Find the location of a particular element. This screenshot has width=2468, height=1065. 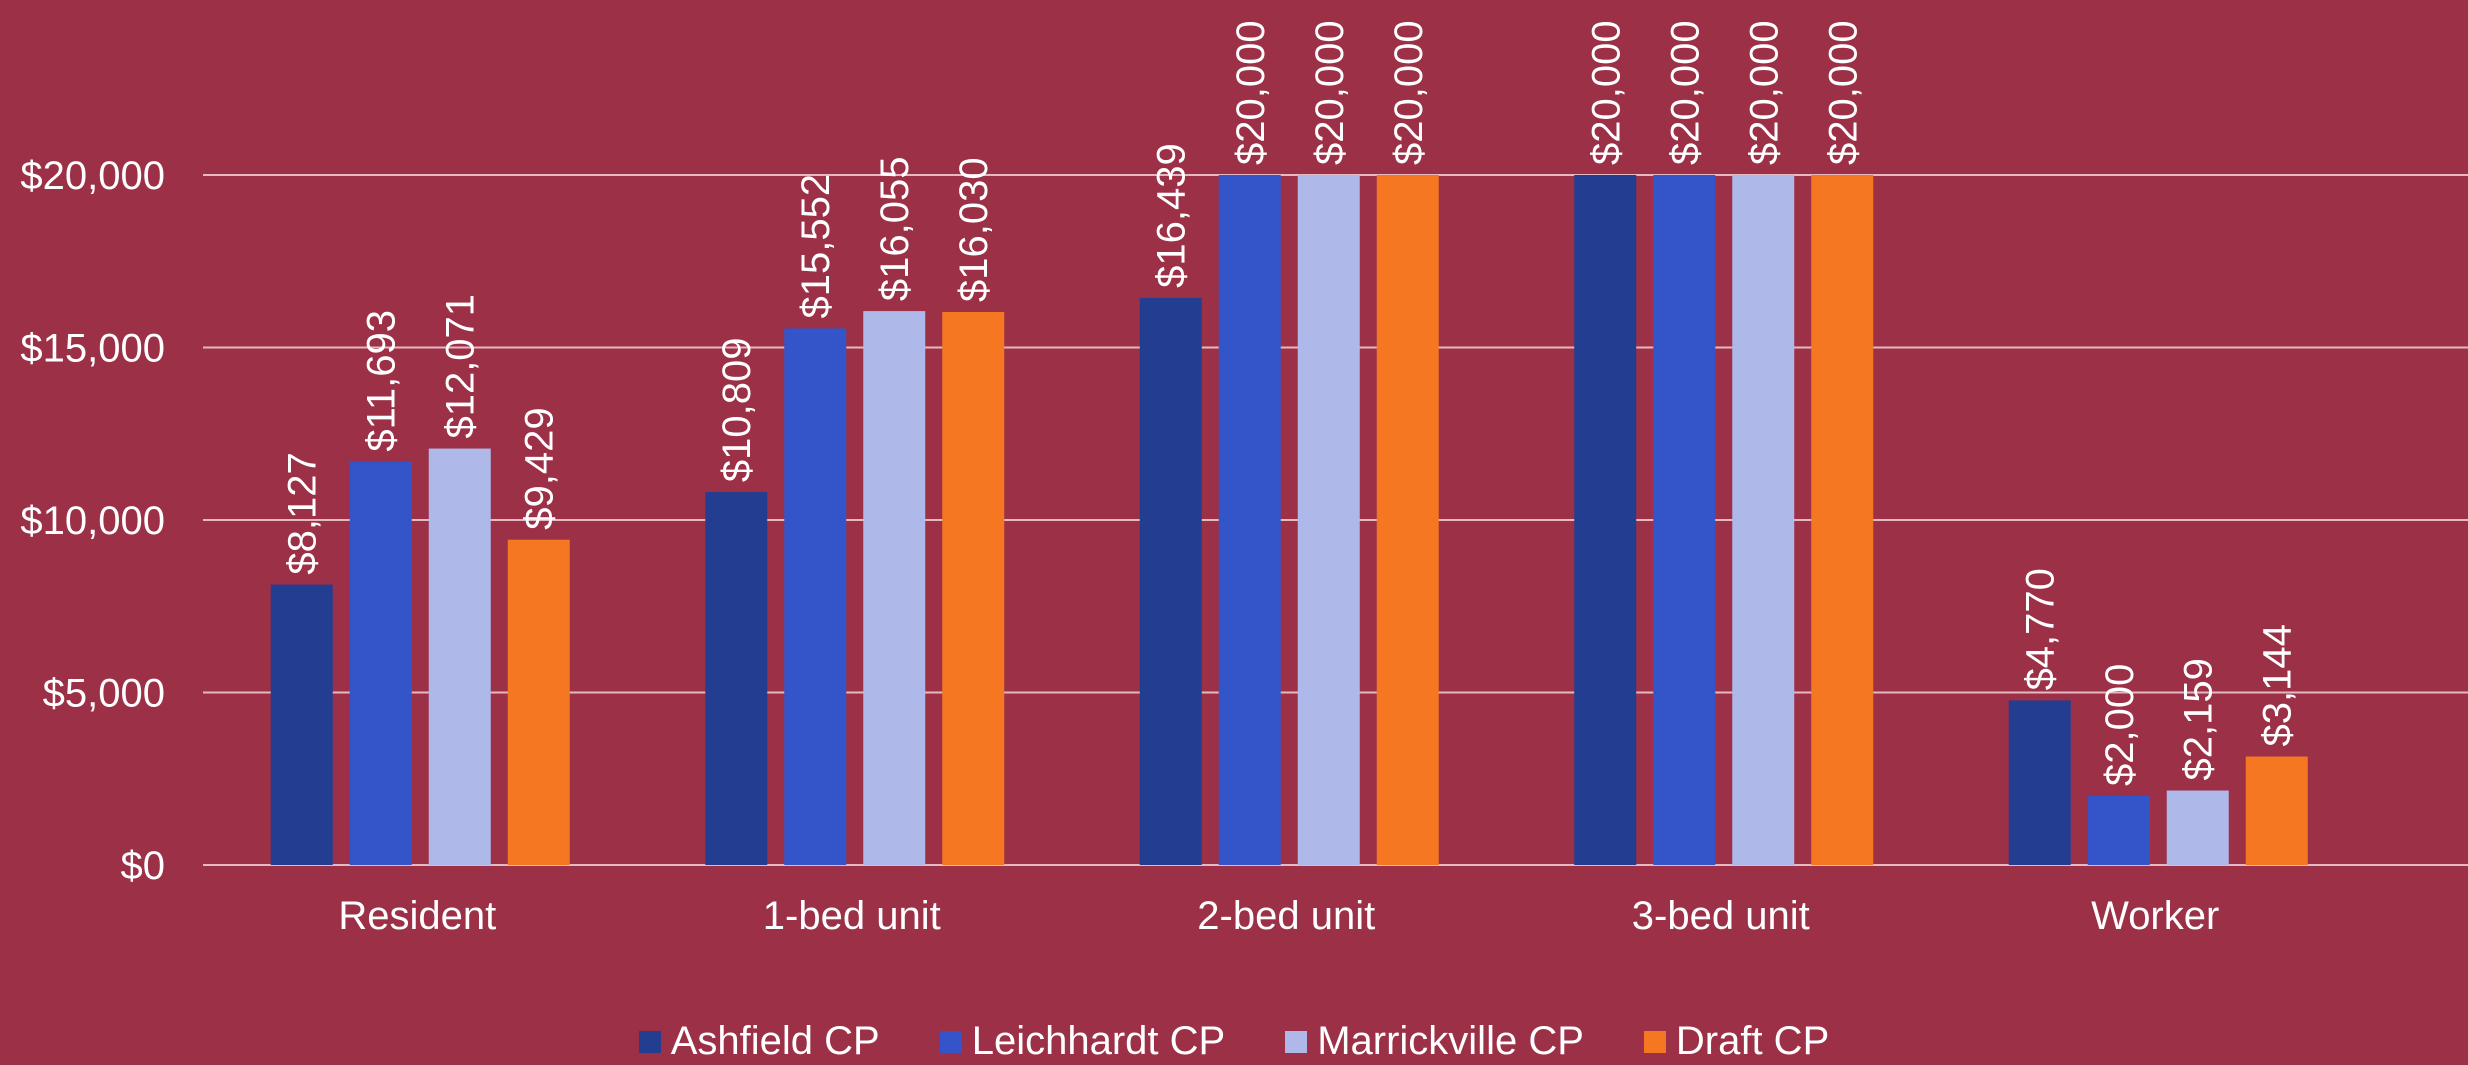

legend-item: Draft CP is located at coordinates (1736, 1041).